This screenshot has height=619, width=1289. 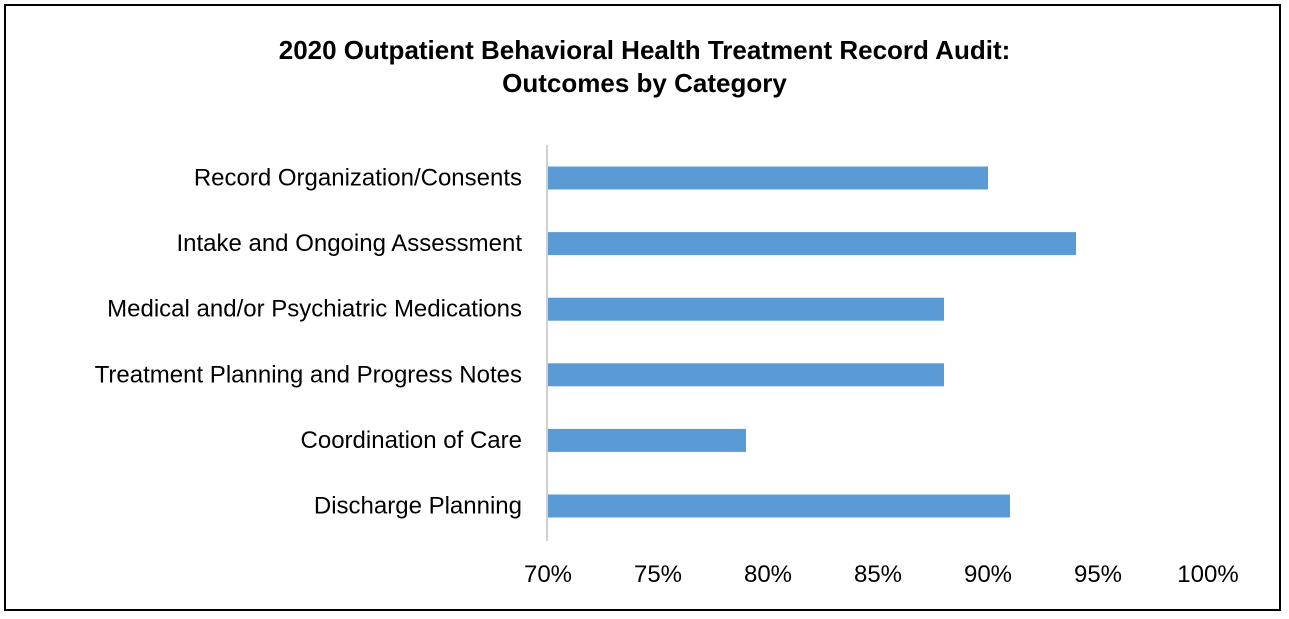 What do you see at coordinates (1098, 574) in the screenshot?
I see `x-tick-label: 95%` at bounding box center [1098, 574].